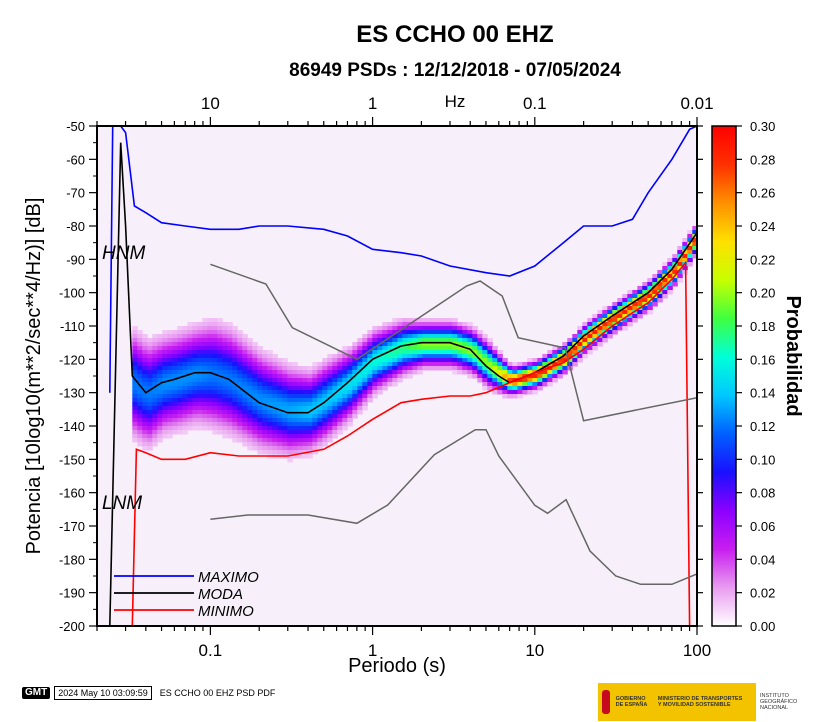 The width and height of the screenshot is (824, 722). What do you see at coordinates (72, 493) in the screenshot?
I see `y-tick-label: -160` at bounding box center [72, 493].